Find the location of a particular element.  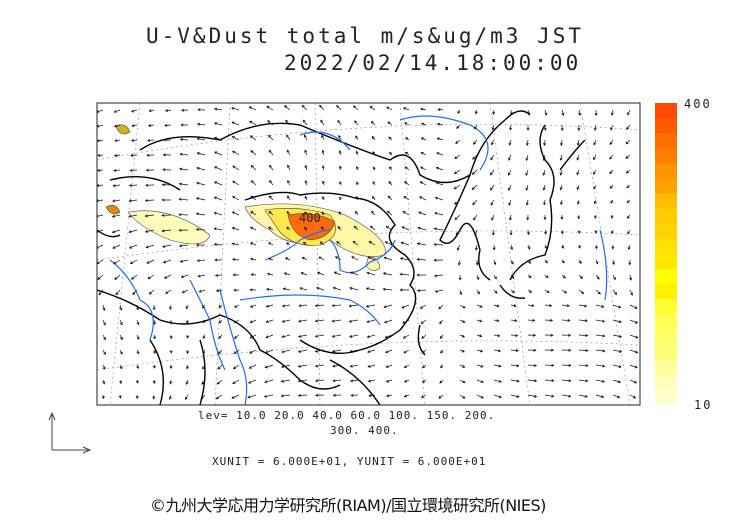

colorbar-min-label: 10 is located at coordinates (703, 405).